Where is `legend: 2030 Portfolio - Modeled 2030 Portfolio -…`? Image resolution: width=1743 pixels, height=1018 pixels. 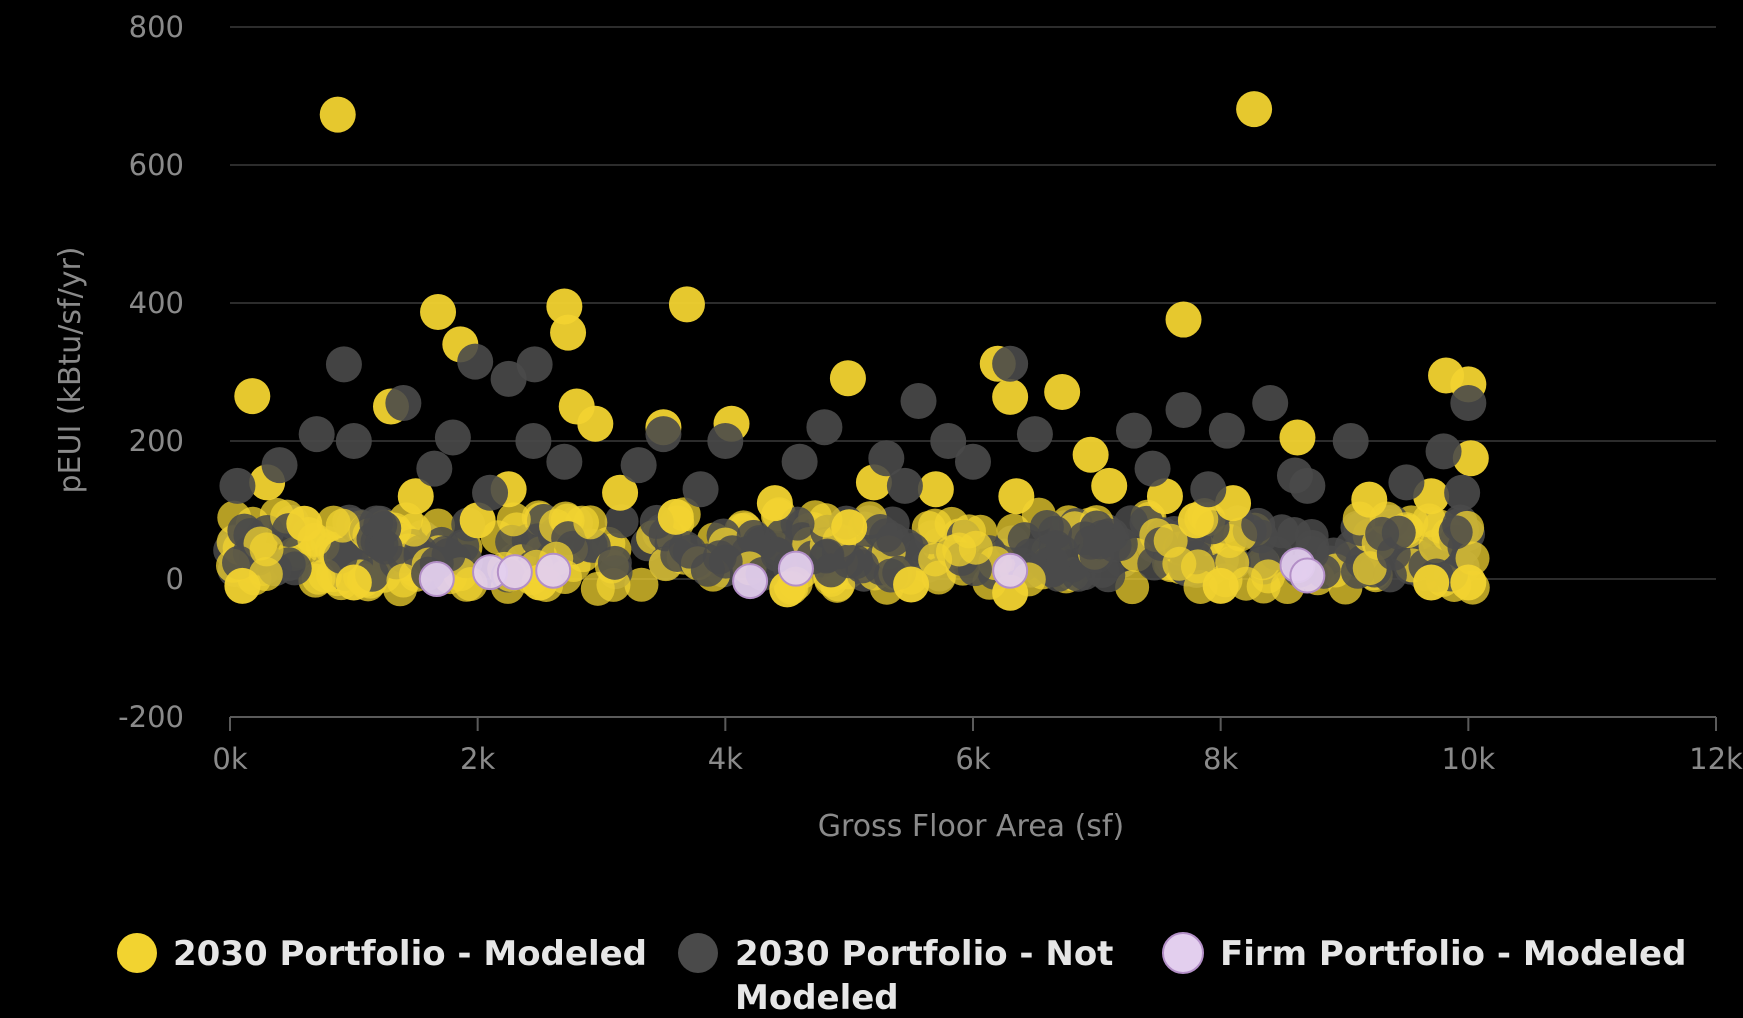 legend: 2030 Portfolio - Modeled 2030 Portfolio -… is located at coordinates (901, 975).